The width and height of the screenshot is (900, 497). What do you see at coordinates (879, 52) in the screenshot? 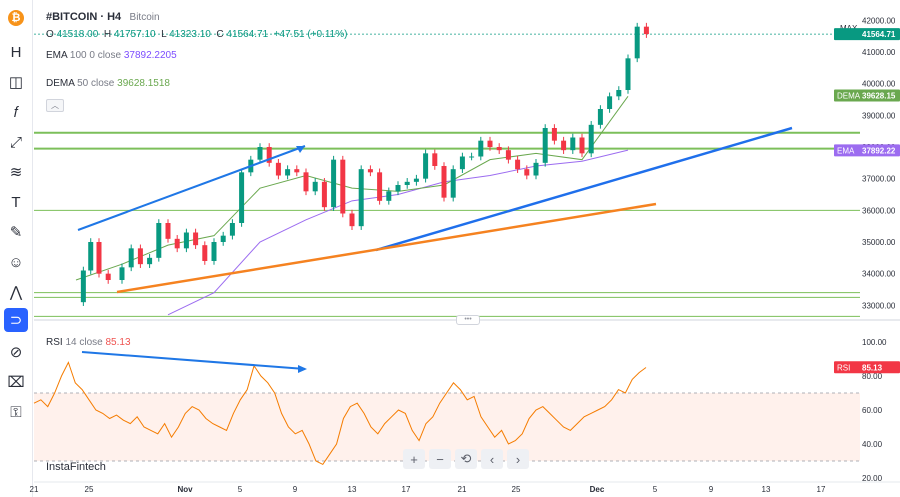
I see `price-tick-label: 41000.00` at bounding box center [879, 52].